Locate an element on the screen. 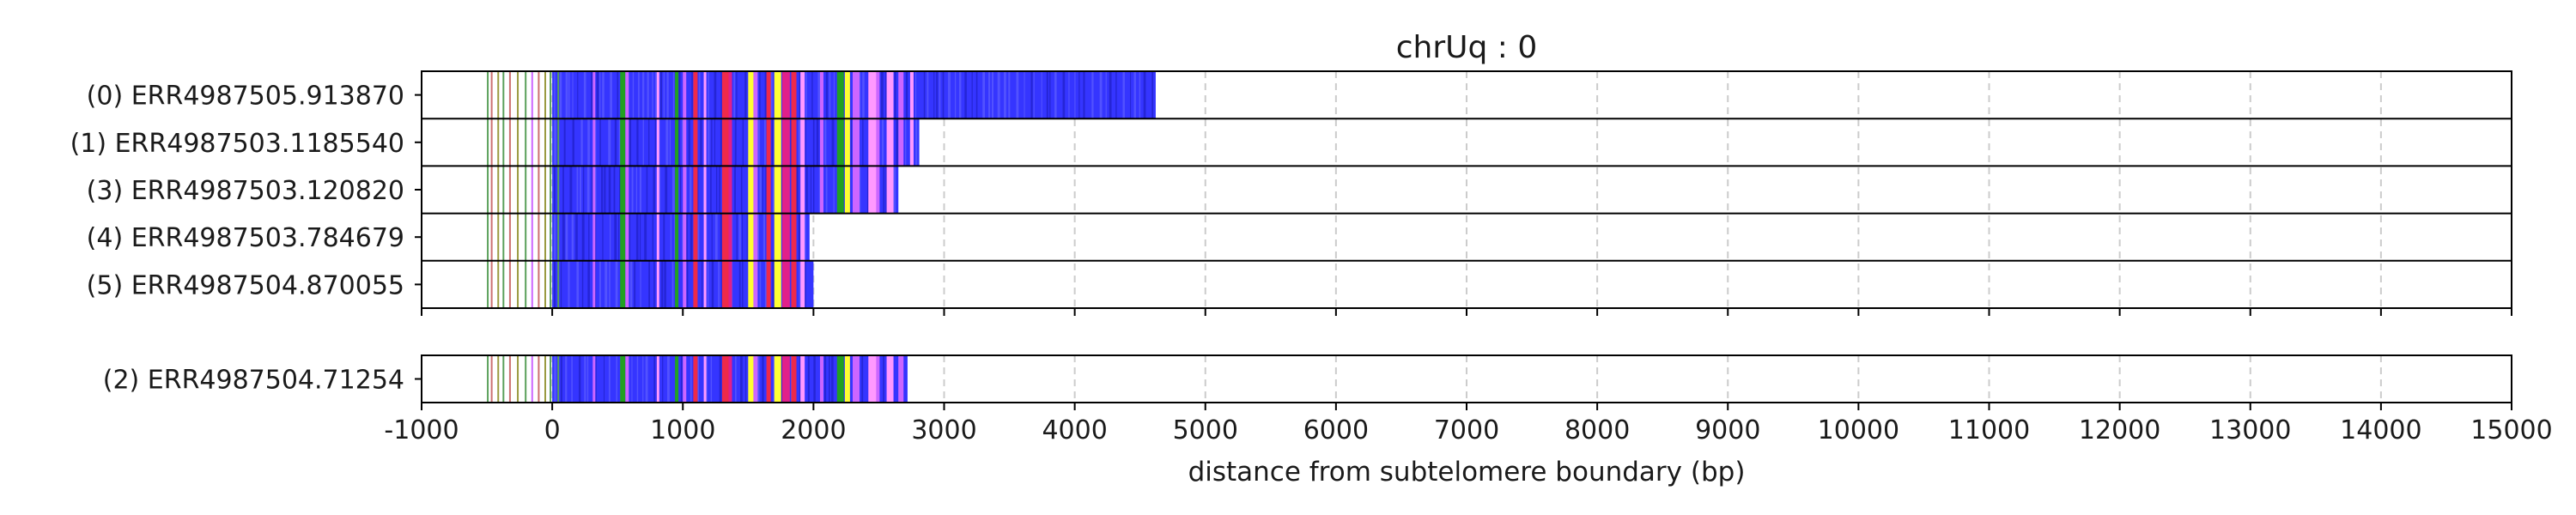  x-tick-label: 8000 is located at coordinates (1597, 430).